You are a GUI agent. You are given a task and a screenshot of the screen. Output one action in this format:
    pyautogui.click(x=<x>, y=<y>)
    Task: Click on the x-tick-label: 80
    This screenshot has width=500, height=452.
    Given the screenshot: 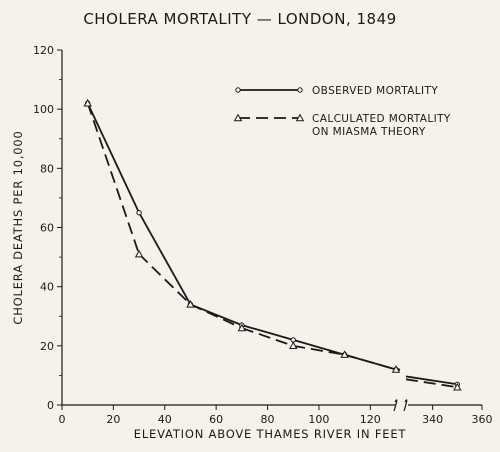 What is the action you would take?
    pyautogui.click(x=268, y=419)
    